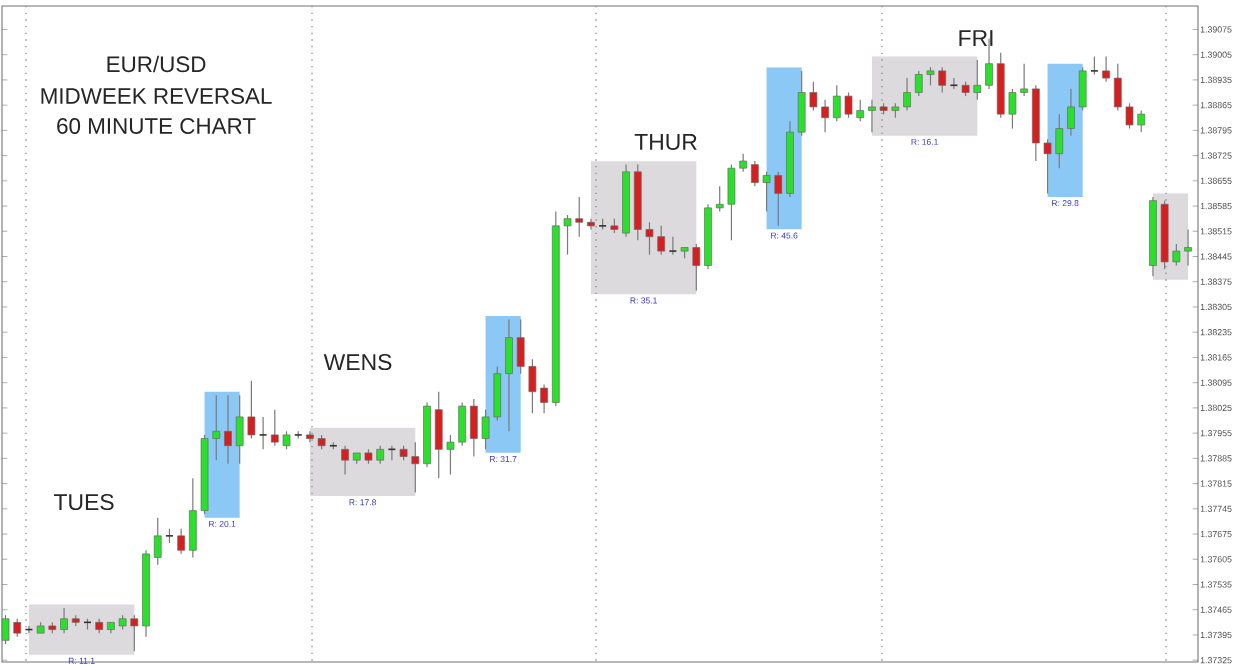  I want to click on annotation: WENS, so click(357, 362).